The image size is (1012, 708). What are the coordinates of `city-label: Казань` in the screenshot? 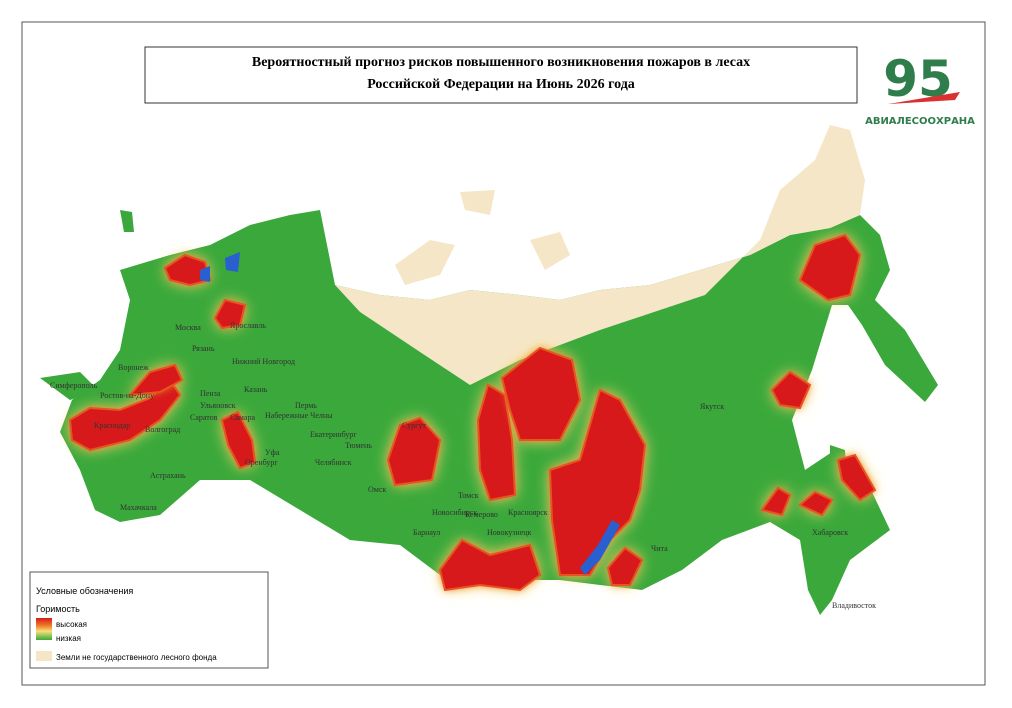 It's located at (256, 389).